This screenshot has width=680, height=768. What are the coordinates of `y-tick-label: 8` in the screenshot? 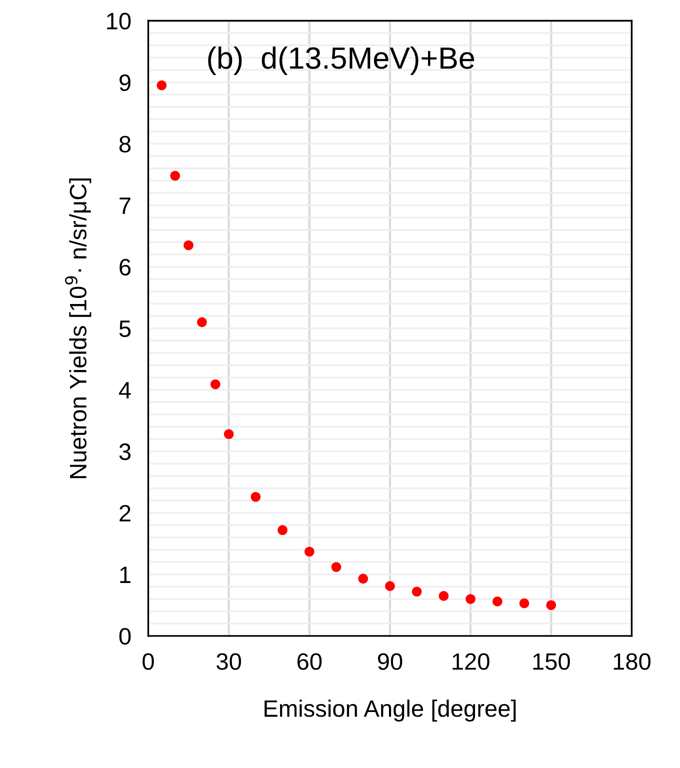 It's located at (125, 144).